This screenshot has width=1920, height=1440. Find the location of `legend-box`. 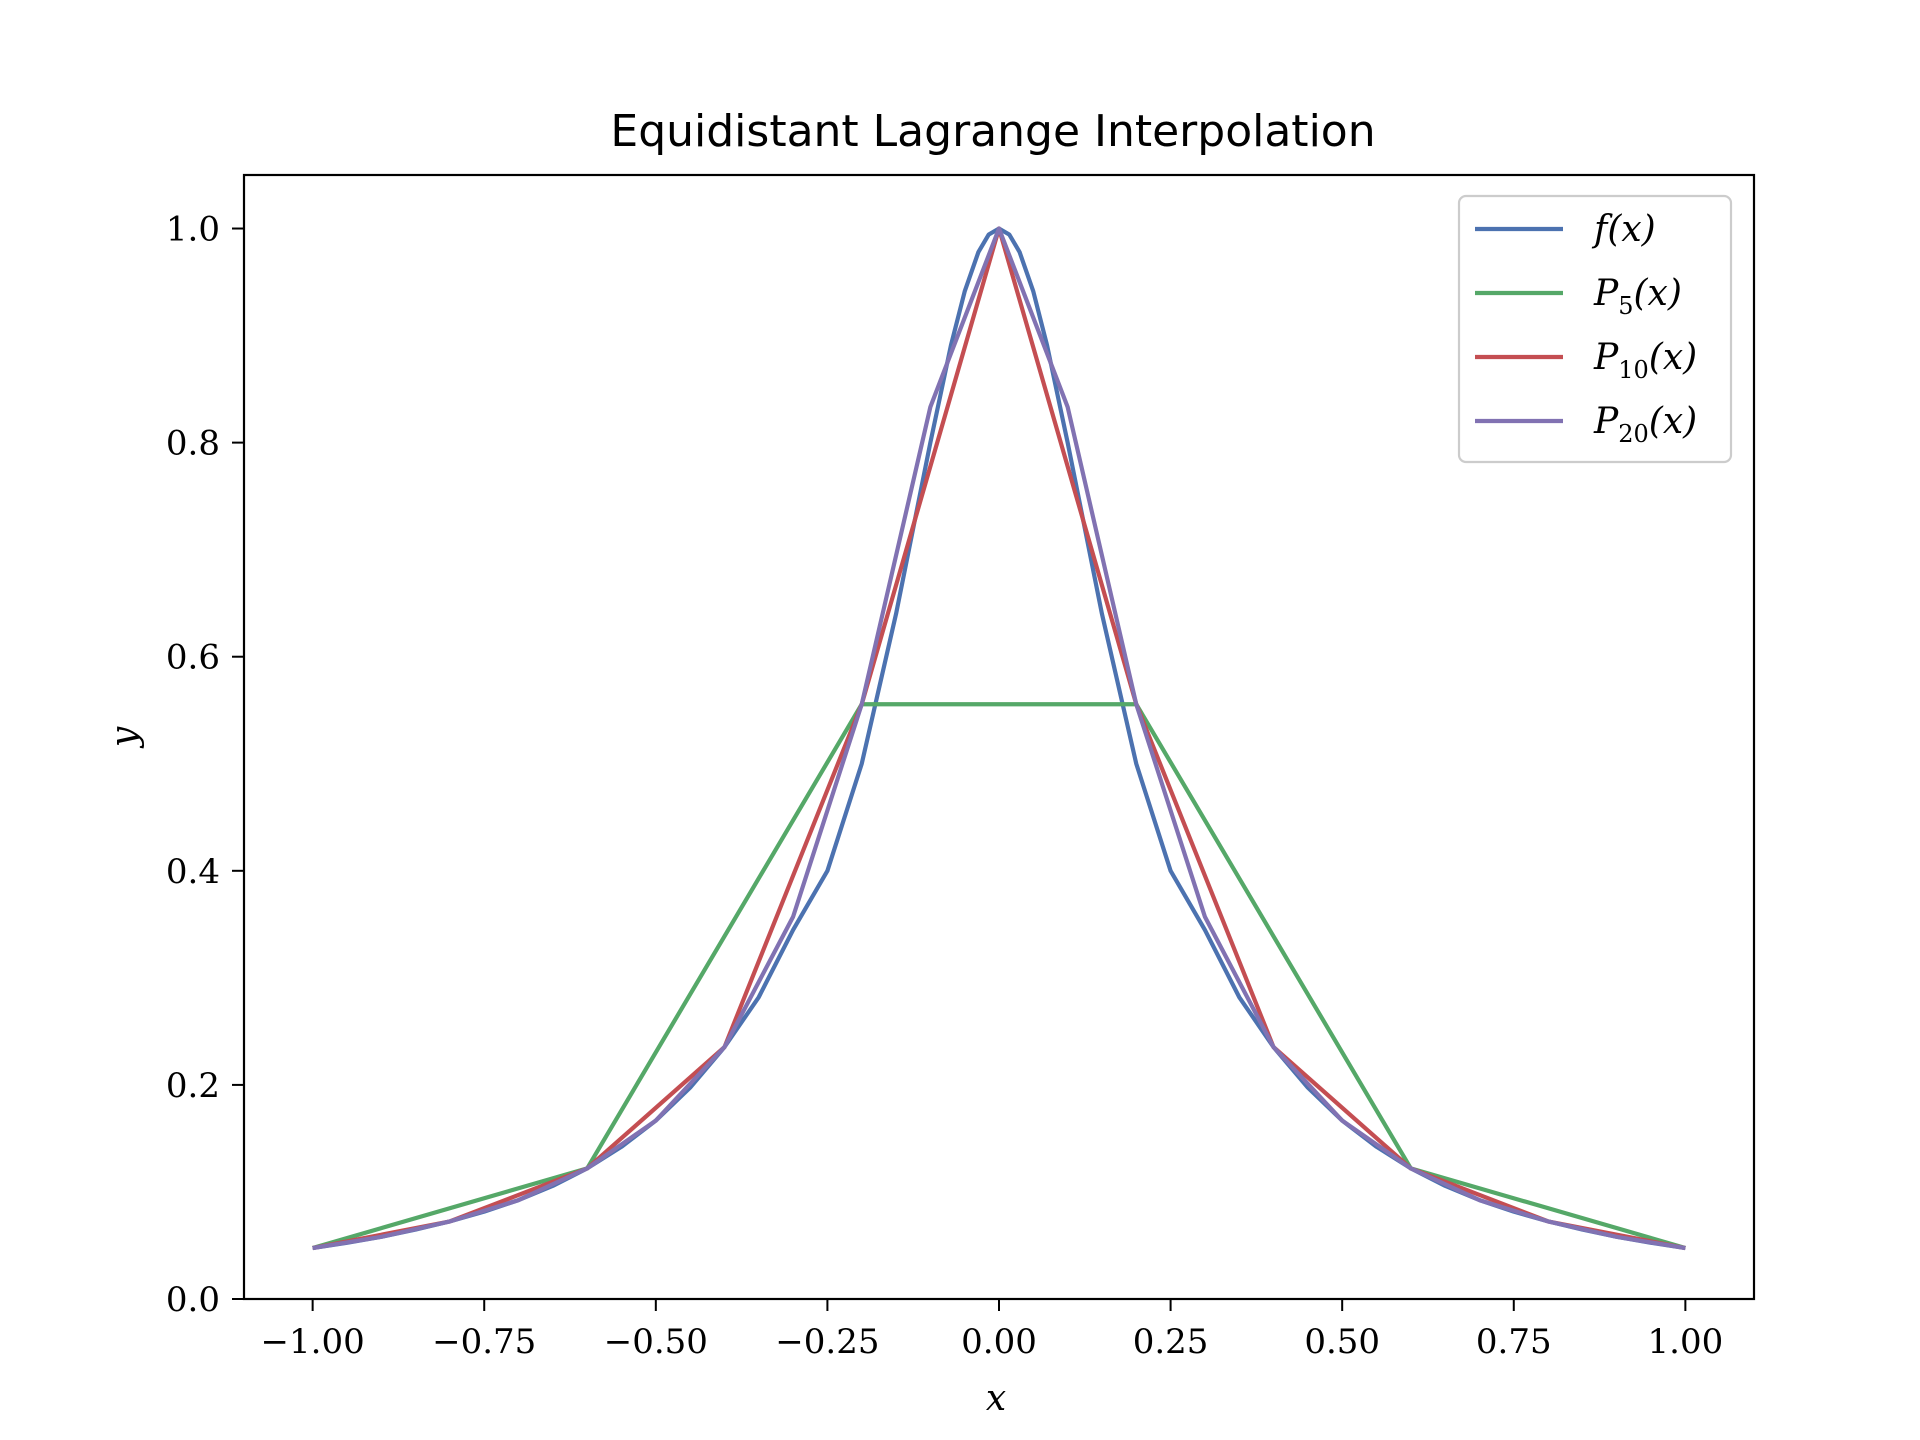

legend-box is located at coordinates (1595, 329).